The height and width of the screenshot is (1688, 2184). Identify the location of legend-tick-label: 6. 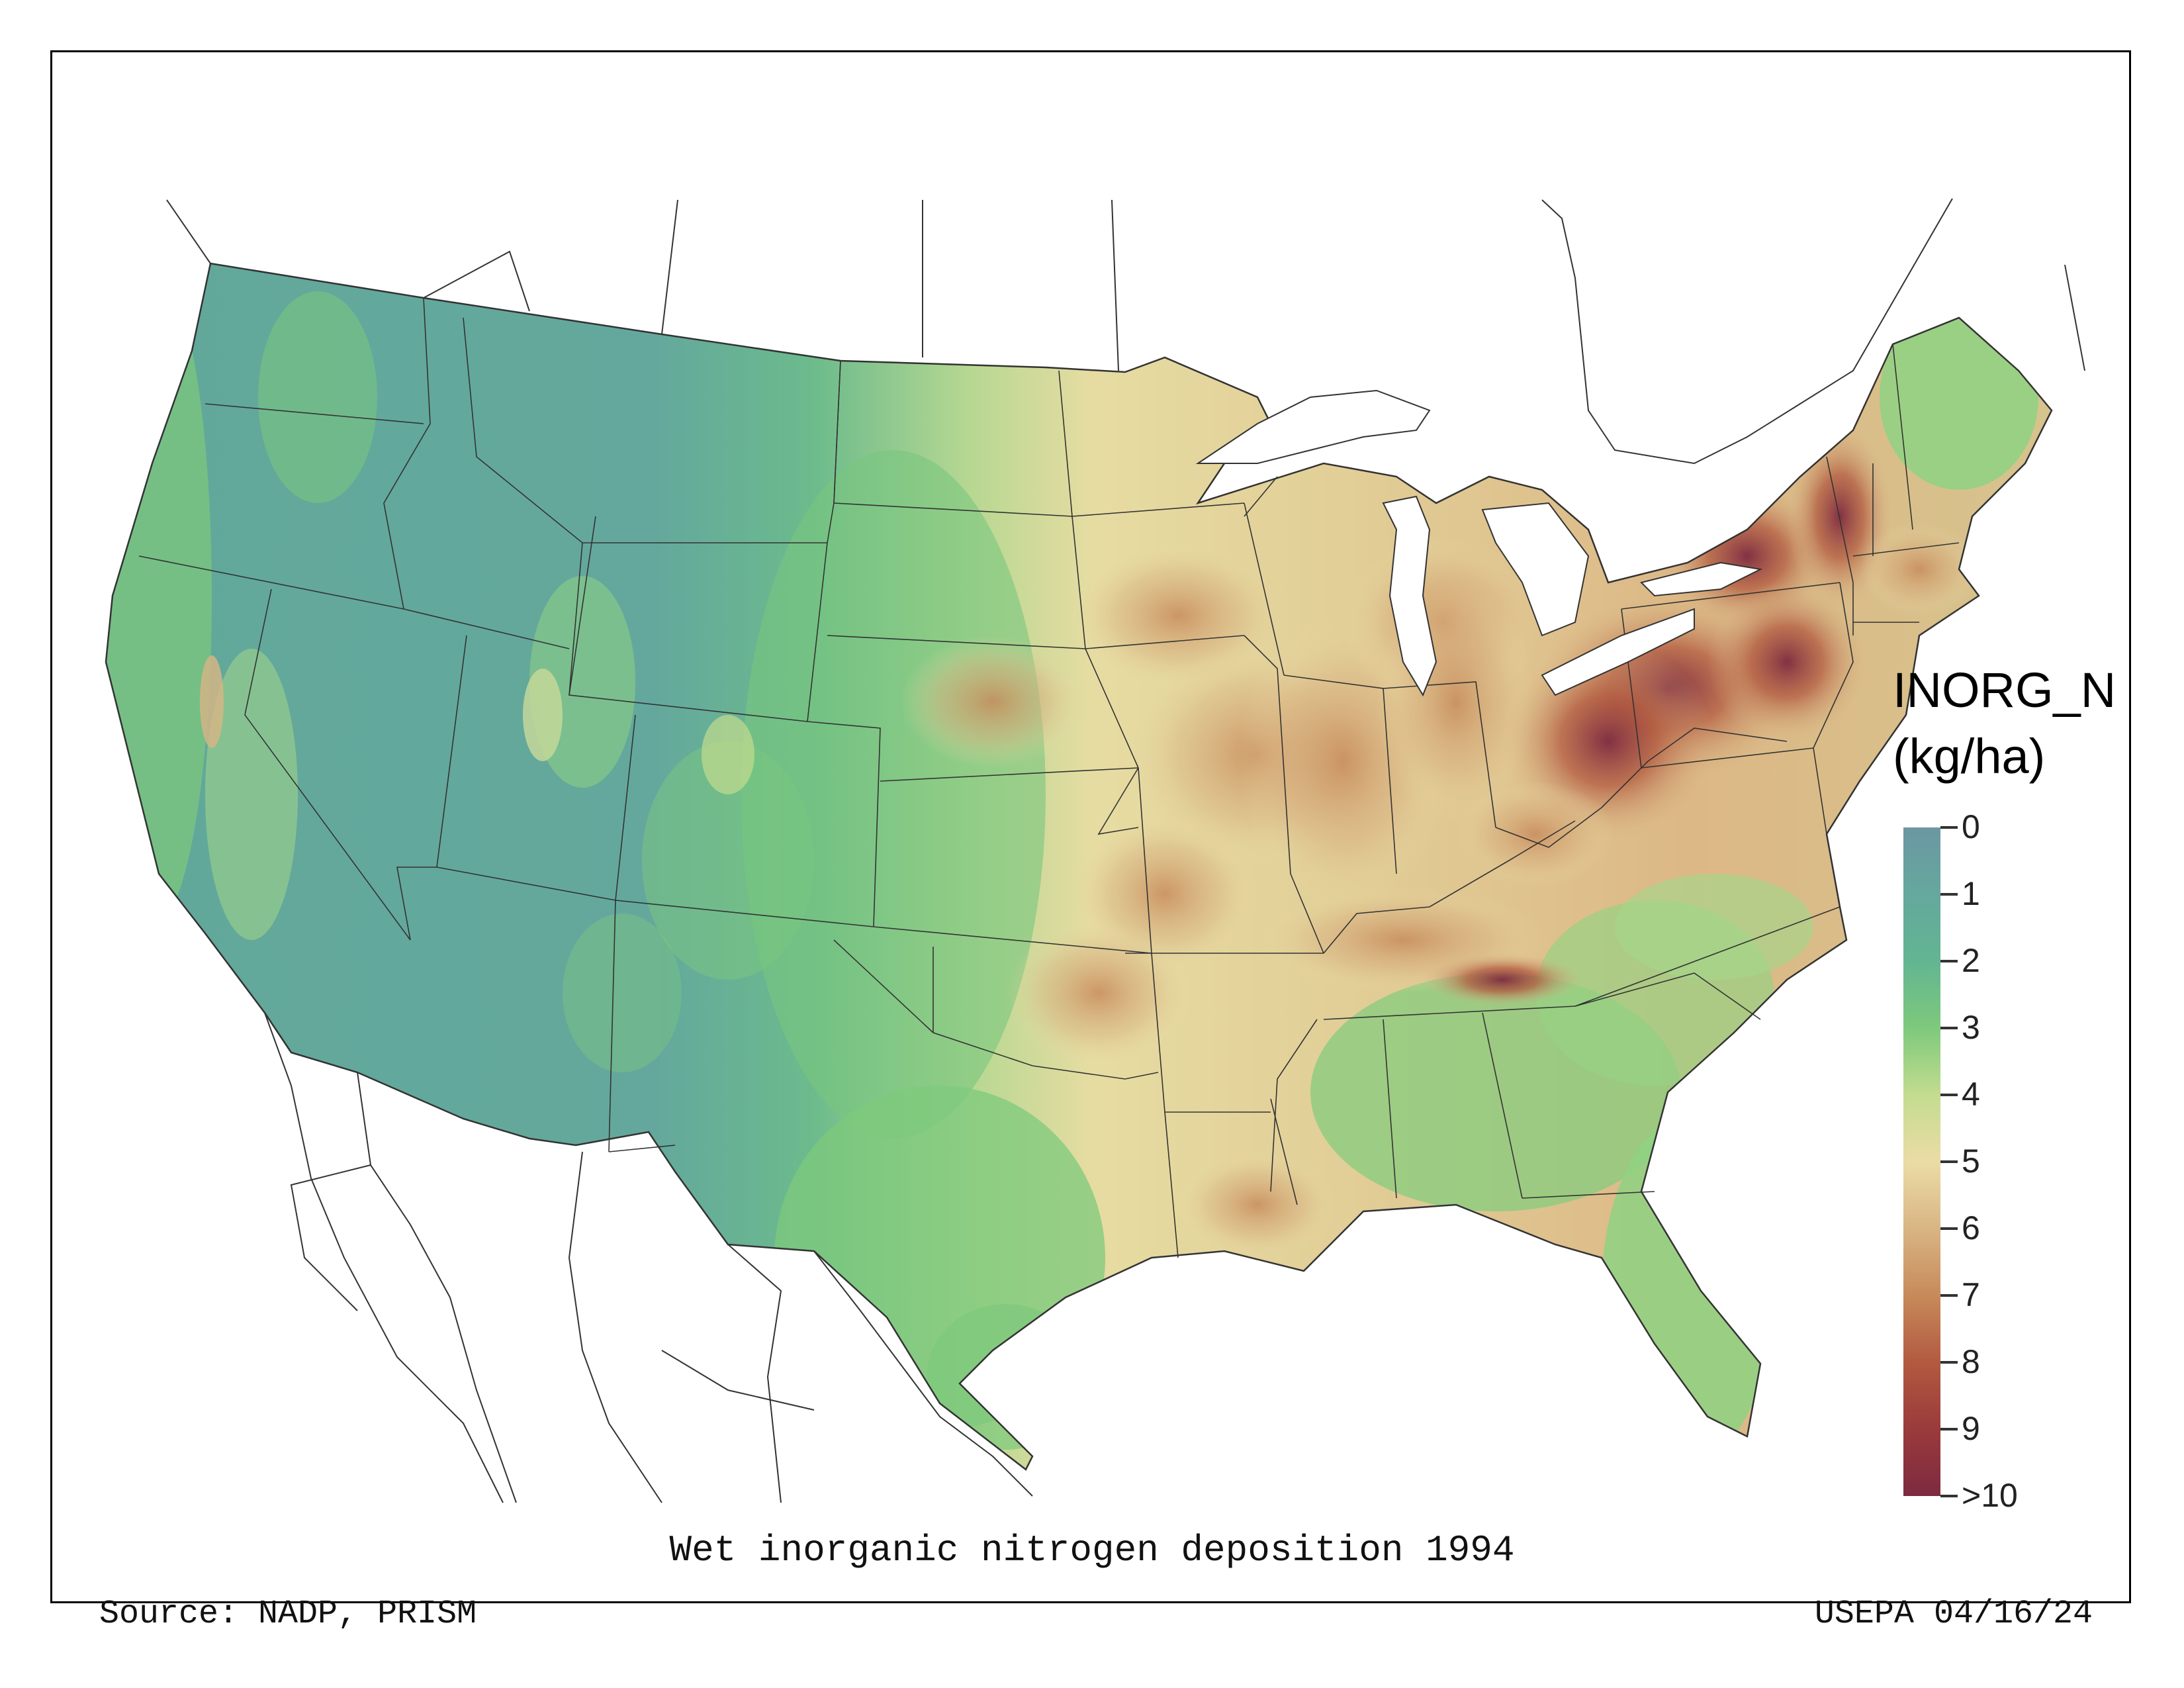
(1971, 1227).